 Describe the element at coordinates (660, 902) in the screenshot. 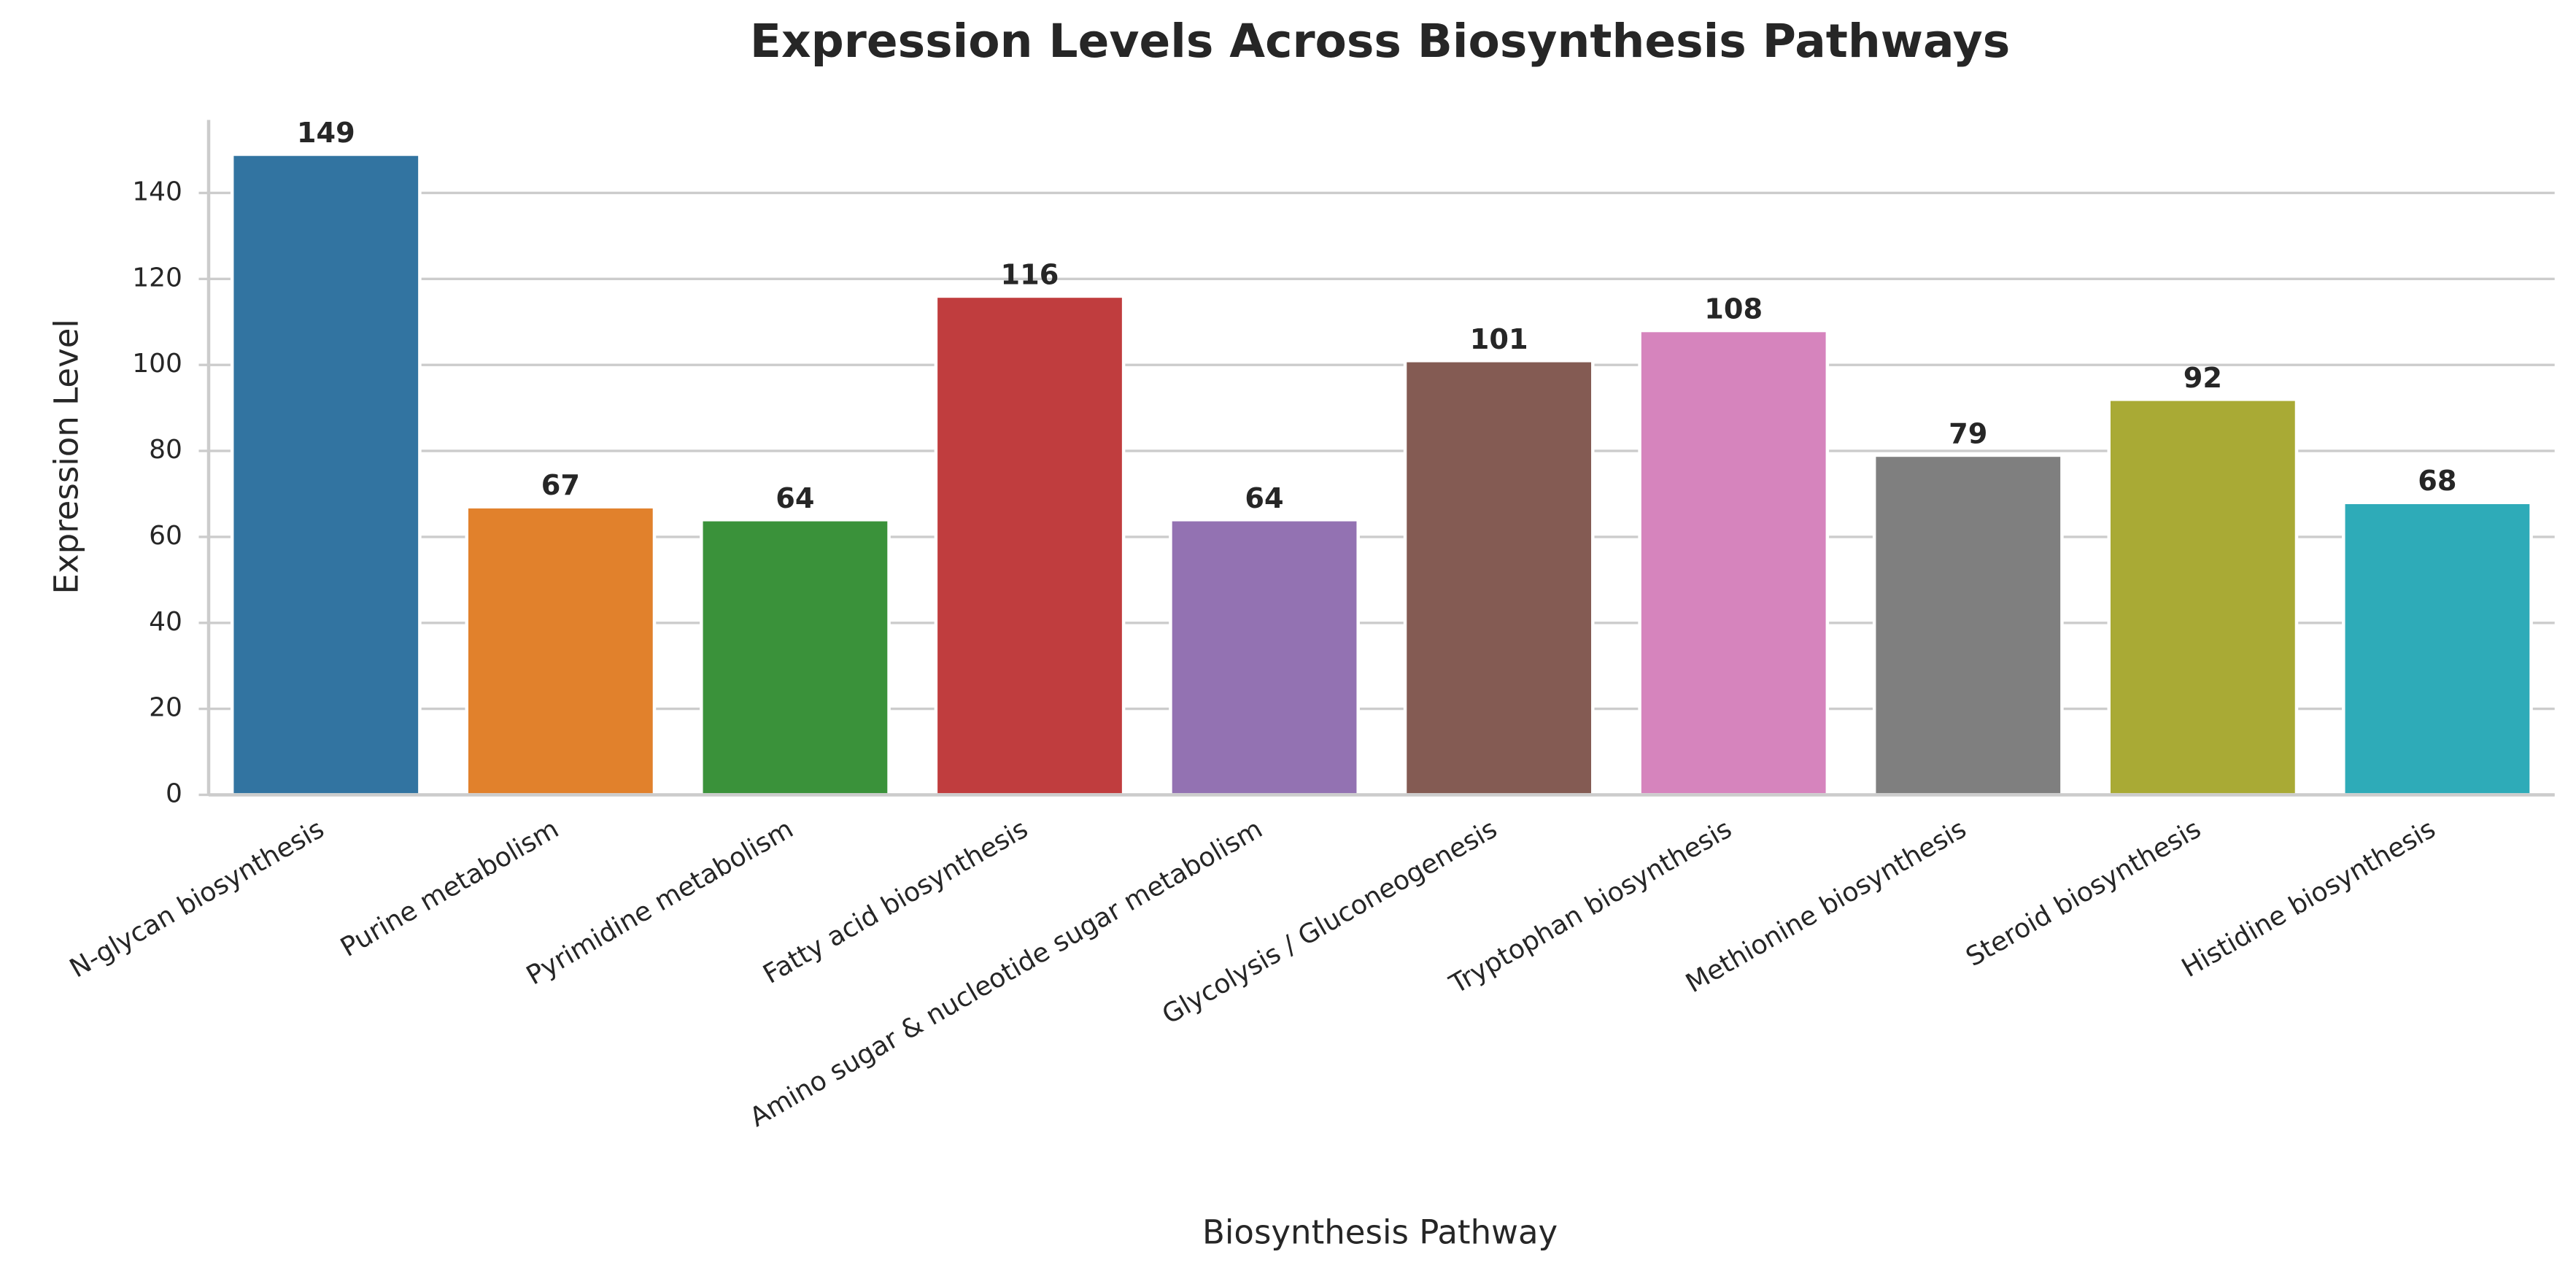

I see `x-tick-label: Pyrimidine metabolism` at that location.